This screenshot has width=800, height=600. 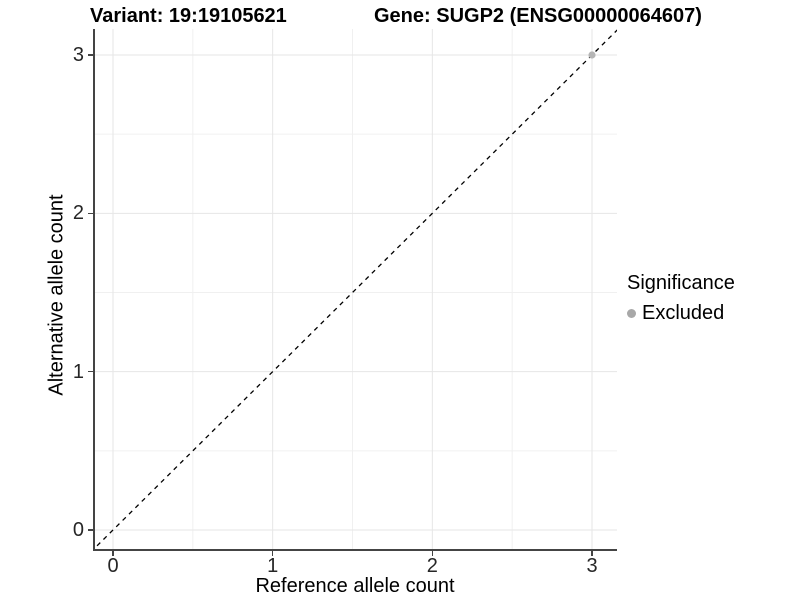 What do you see at coordinates (273, 566) in the screenshot?
I see `x-tick-label: 1` at bounding box center [273, 566].